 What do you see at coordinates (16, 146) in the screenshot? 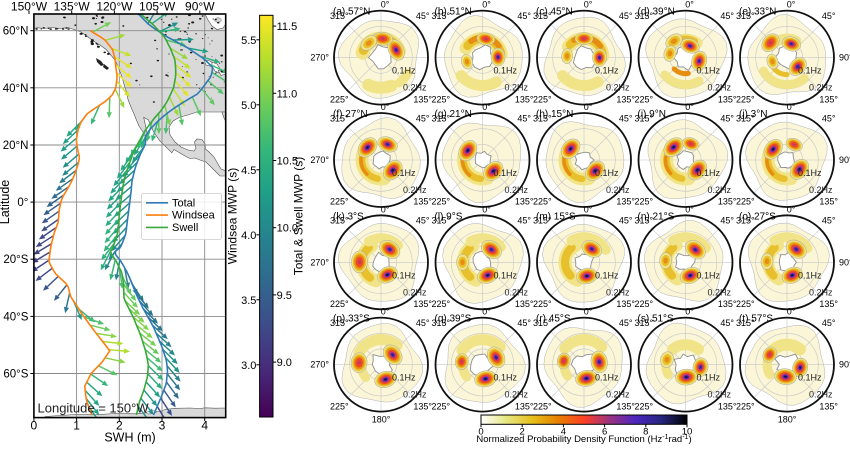
I see `svg-text: 20°N` at bounding box center [16, 146].